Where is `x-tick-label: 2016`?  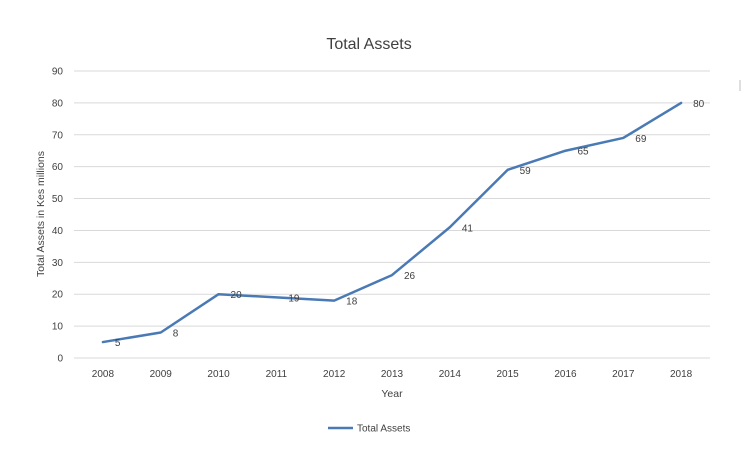
x-tick-label: 2016 is located at coordinates (565, 374).